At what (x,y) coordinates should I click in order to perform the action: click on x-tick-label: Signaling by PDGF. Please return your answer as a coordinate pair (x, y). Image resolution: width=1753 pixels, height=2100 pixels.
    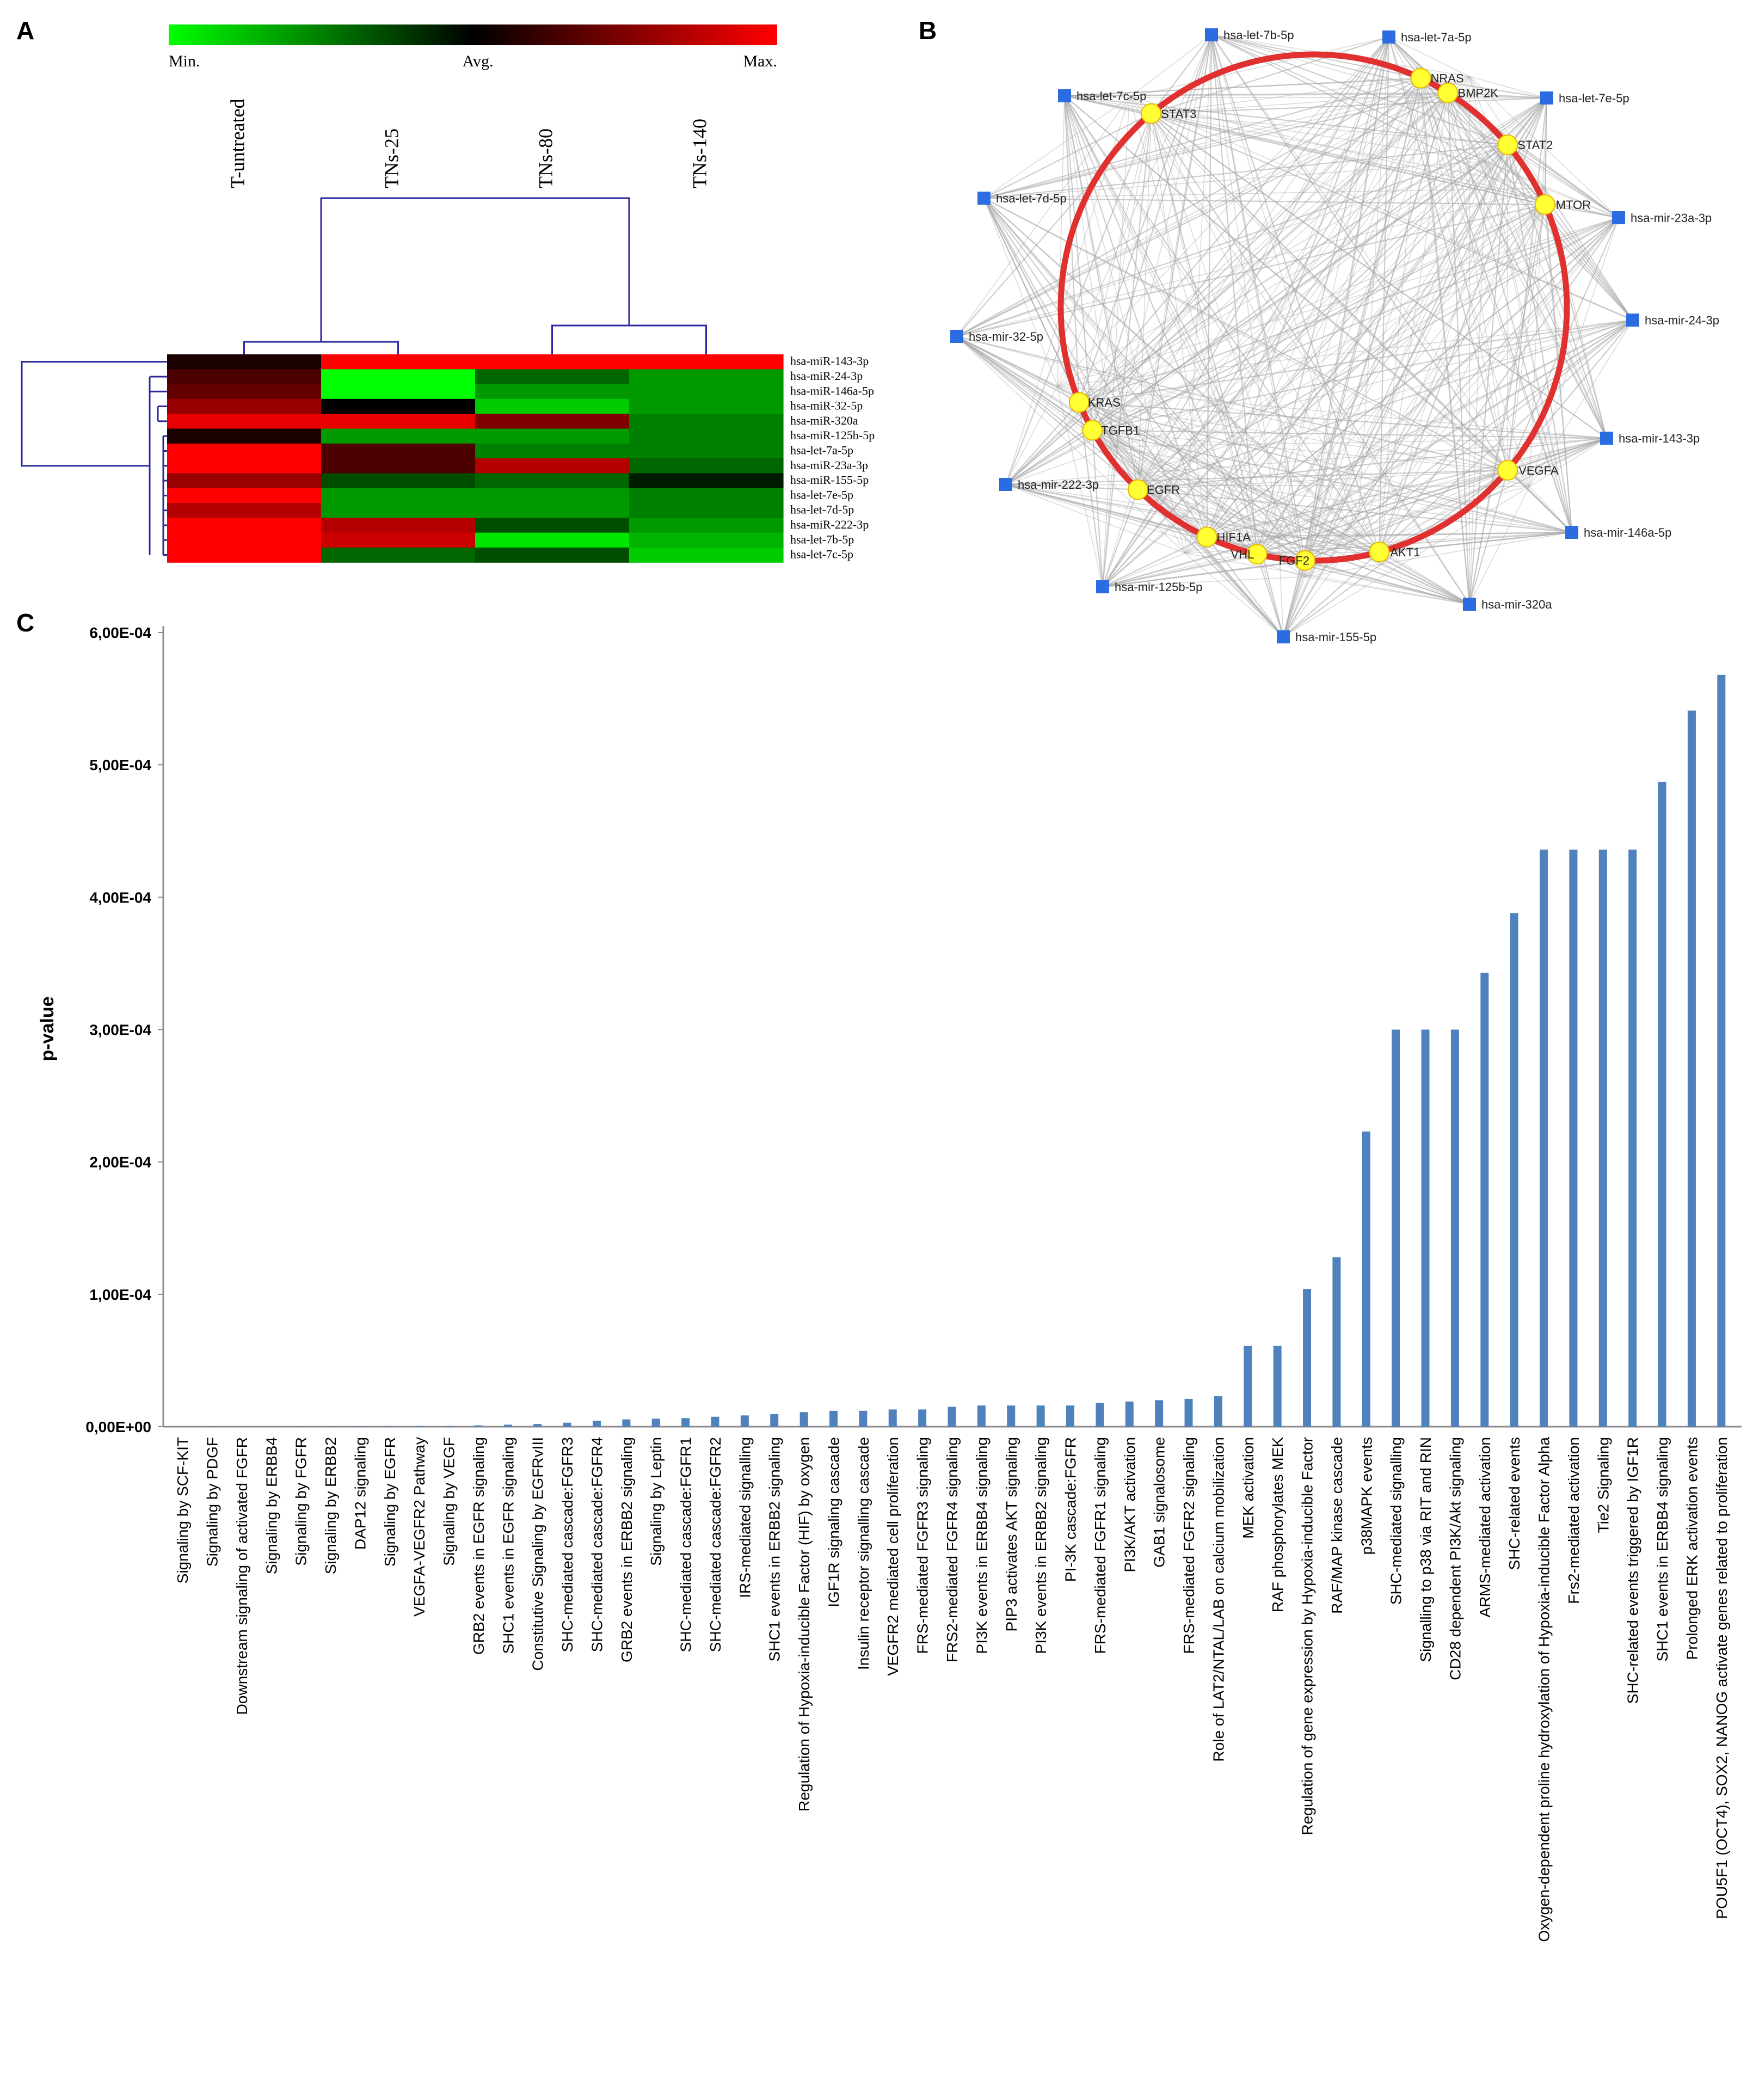
    Looking at the image, I should click on (212, 1502).